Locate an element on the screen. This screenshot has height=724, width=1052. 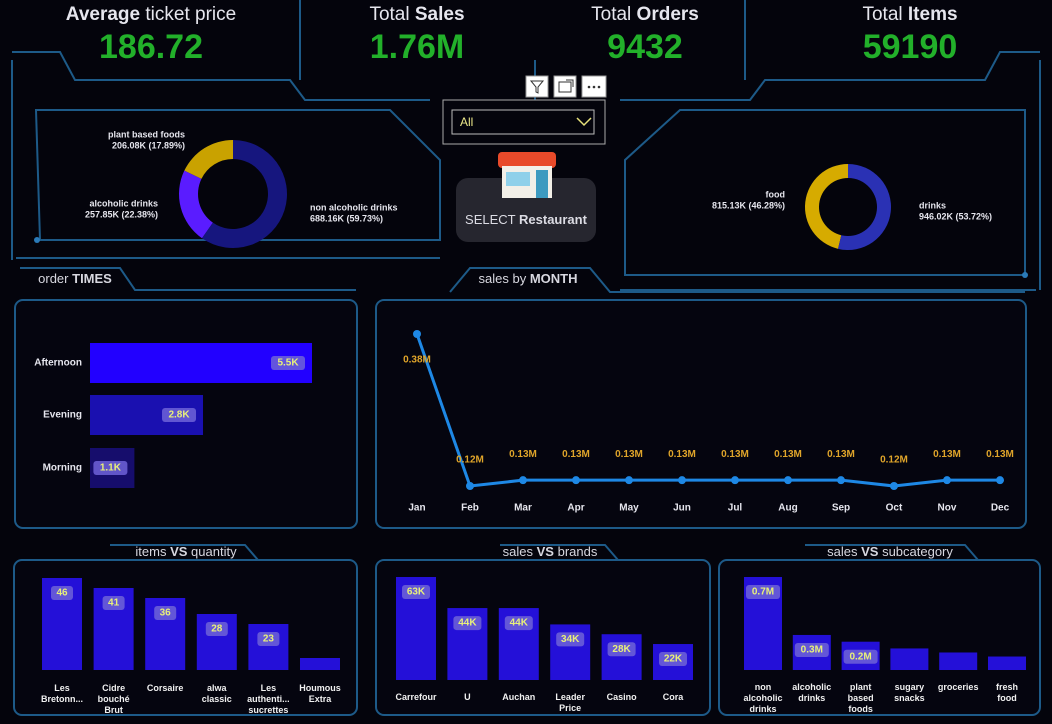
kpi-title: Total Items is located at coordinates (909, 14).